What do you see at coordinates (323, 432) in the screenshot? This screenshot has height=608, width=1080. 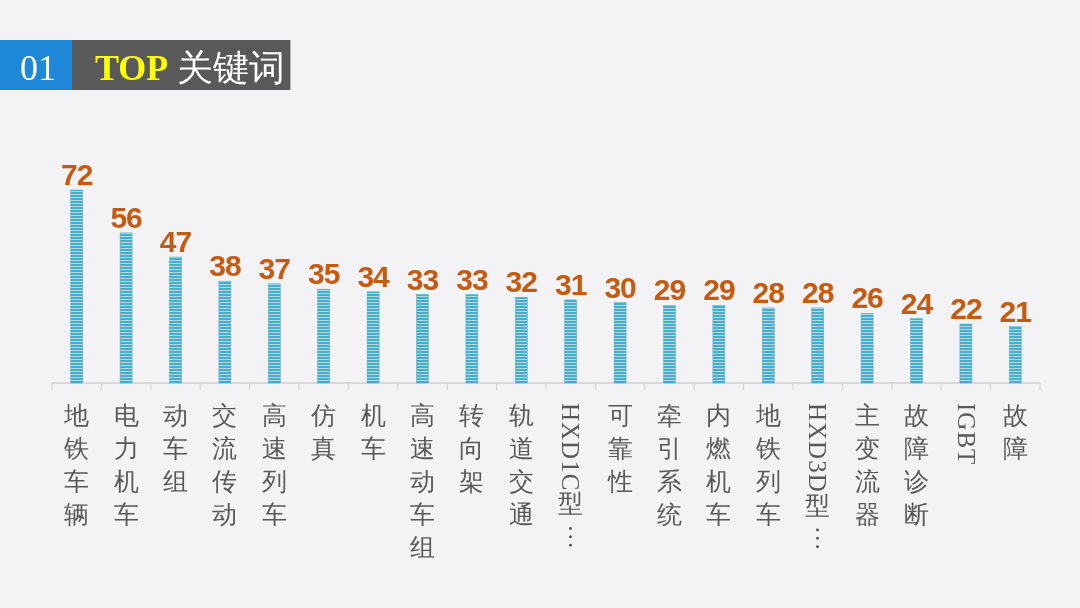 I see `x-tick-label: 仿真` at bounding box center [323, 432].